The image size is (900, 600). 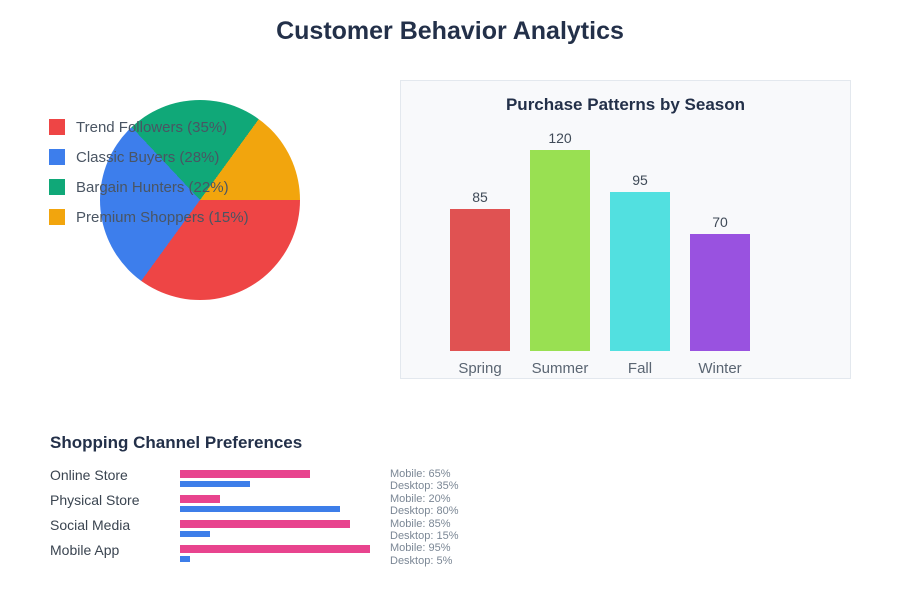 I want to click on legend-item: Trend Followers (35%), so click(x=149, y=127).